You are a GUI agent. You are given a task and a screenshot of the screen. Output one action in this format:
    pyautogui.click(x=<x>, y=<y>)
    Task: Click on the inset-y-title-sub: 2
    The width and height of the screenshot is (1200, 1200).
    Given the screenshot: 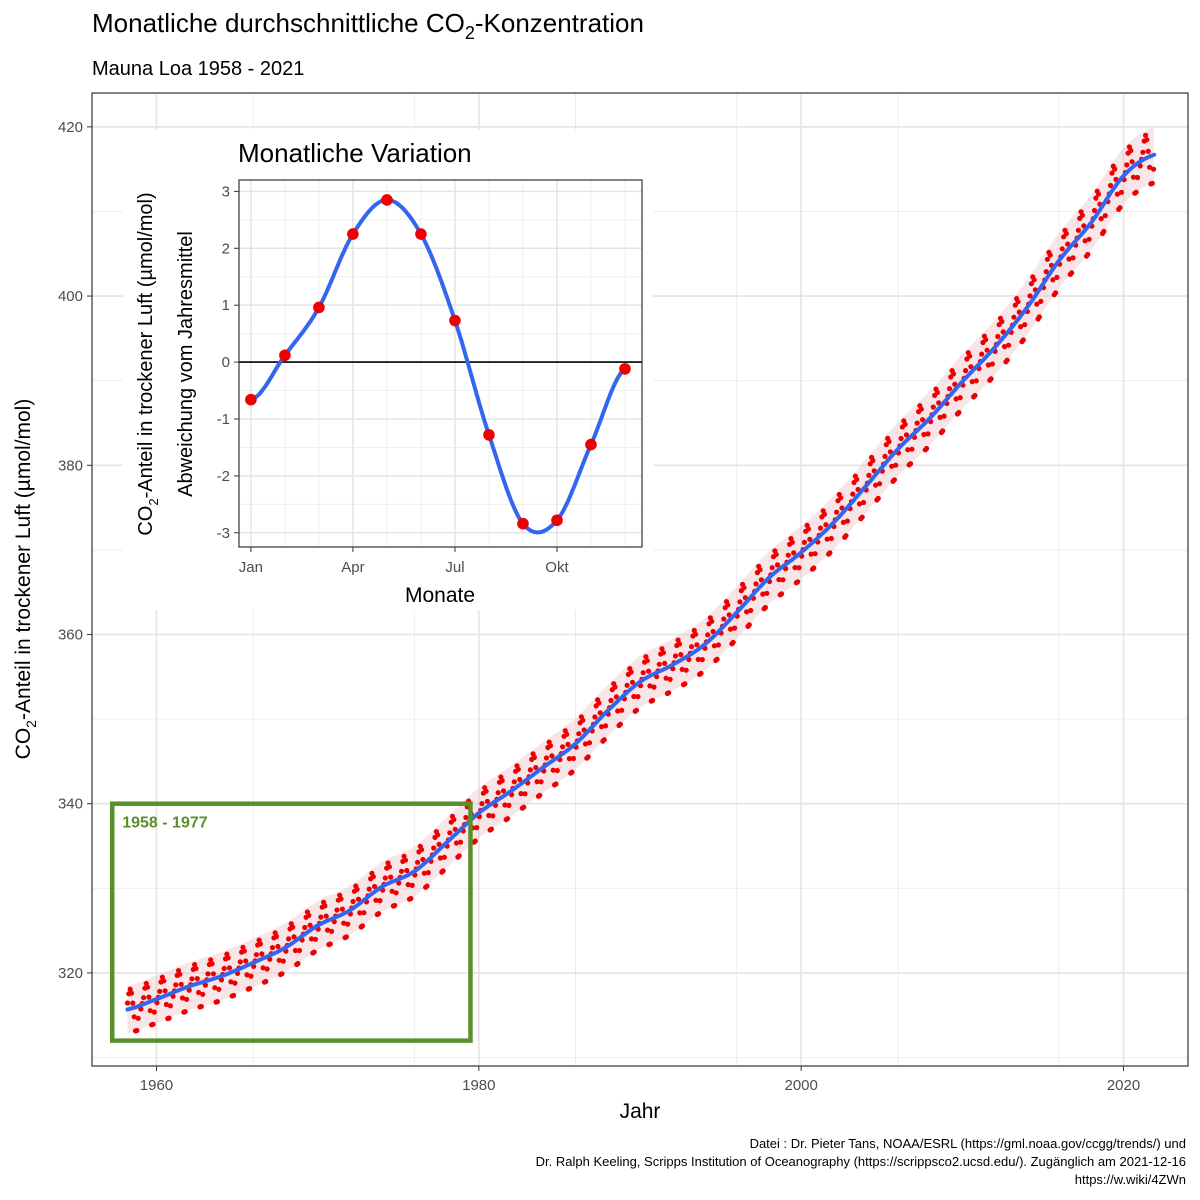 What is the action you would take?
    pyautogui.click(x=153, y=501)
    